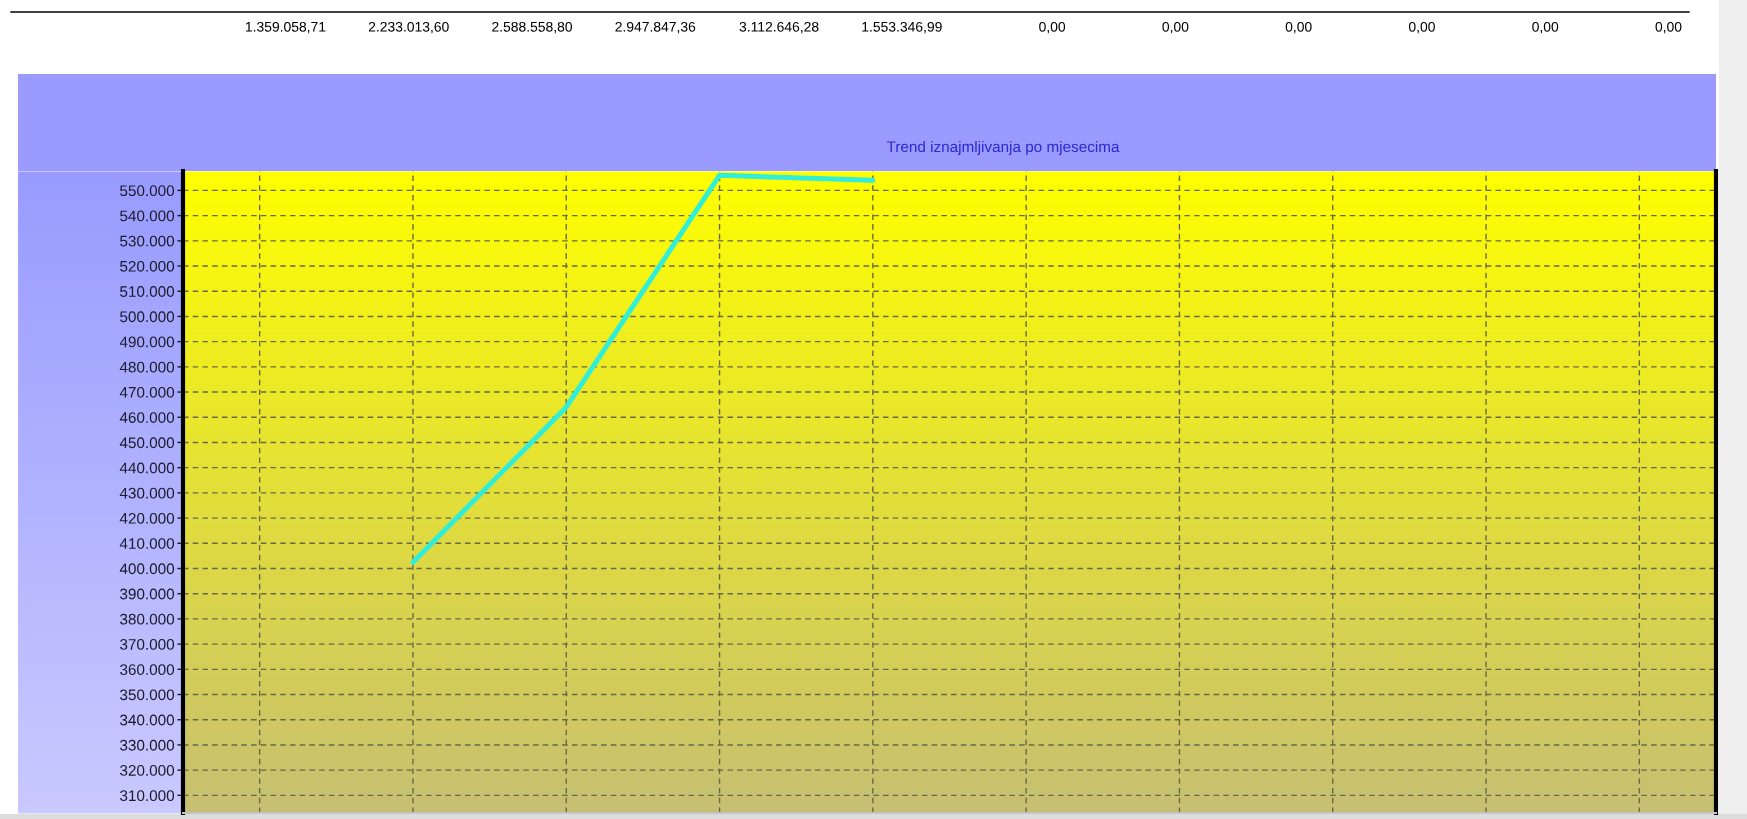 This screenshot has width=1747, height=819. I want to click on y-tick-label: 480.000, so click(147, 367).